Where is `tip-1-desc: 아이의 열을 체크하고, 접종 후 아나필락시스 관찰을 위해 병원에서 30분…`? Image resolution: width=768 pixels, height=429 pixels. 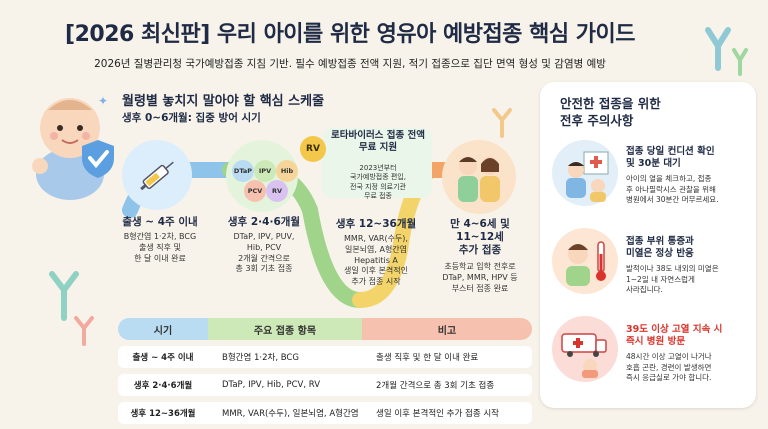 tip-1-desc: 아이의 열을 체크하고, 접종 후 아나필락시스 관찰을 위해 병원에서 30분… is located at coordinates (672, 189).